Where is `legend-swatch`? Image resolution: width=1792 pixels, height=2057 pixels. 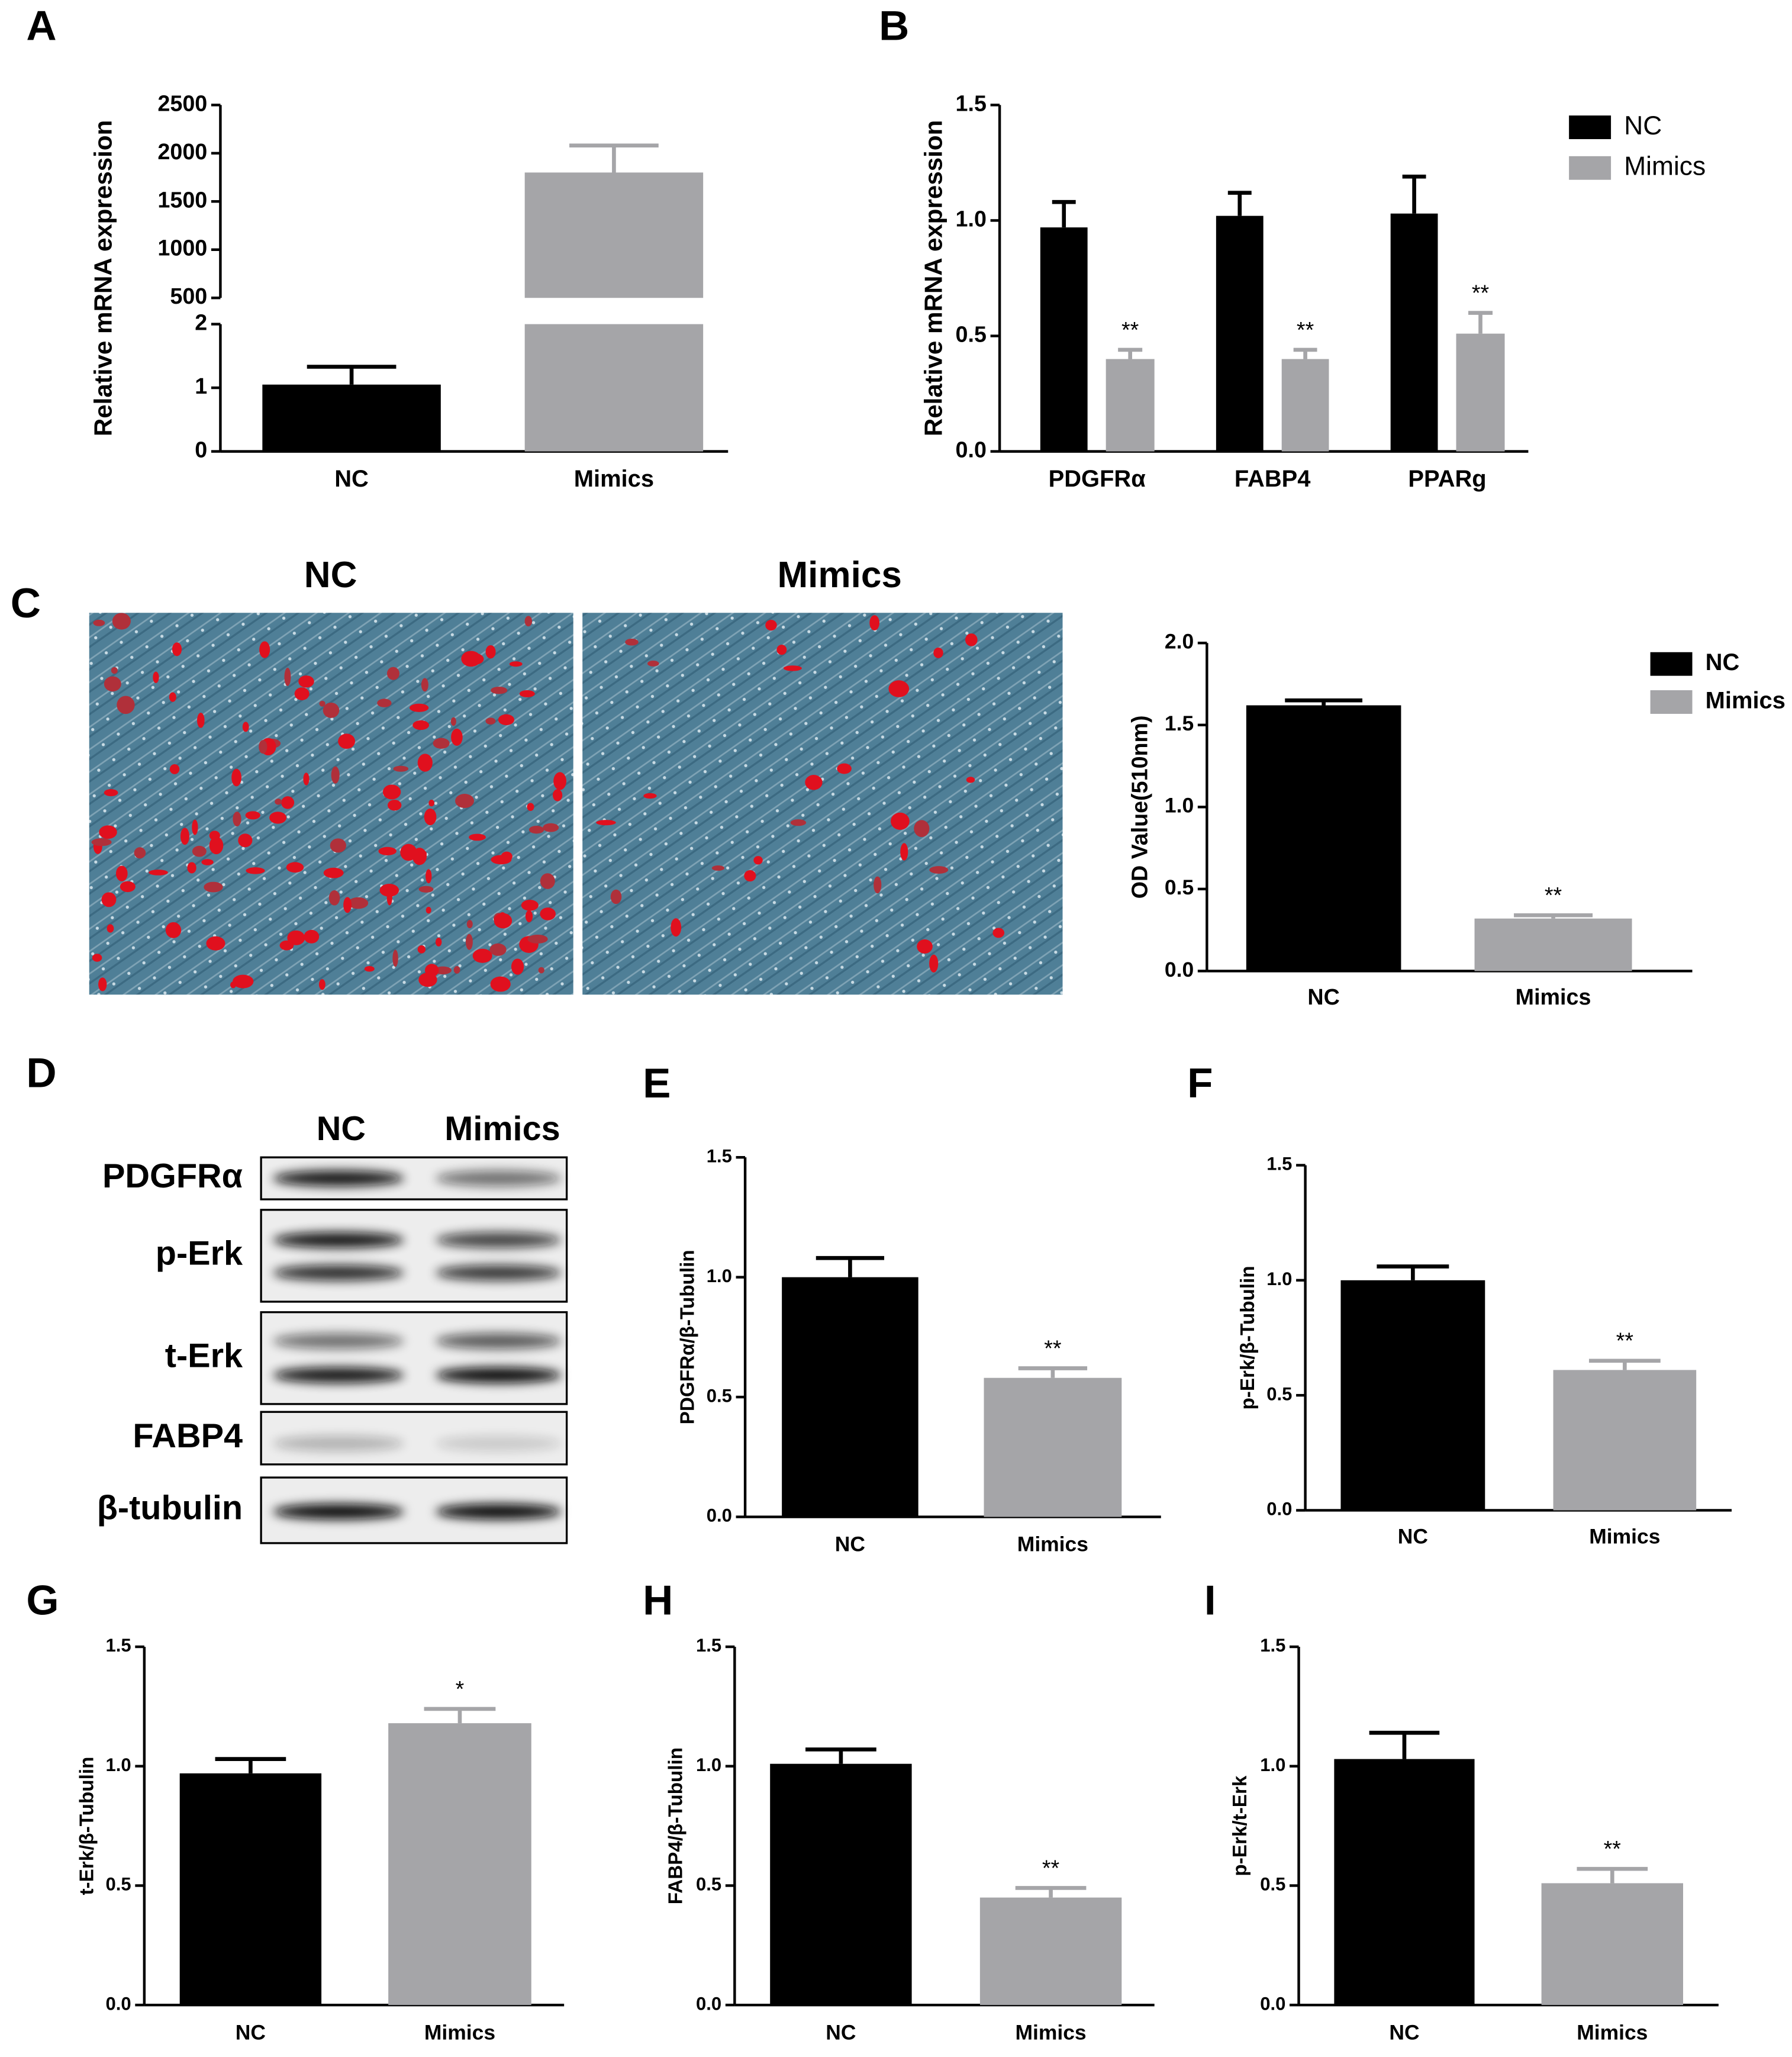
legend-swatch is located at coordinates (1671, 702).